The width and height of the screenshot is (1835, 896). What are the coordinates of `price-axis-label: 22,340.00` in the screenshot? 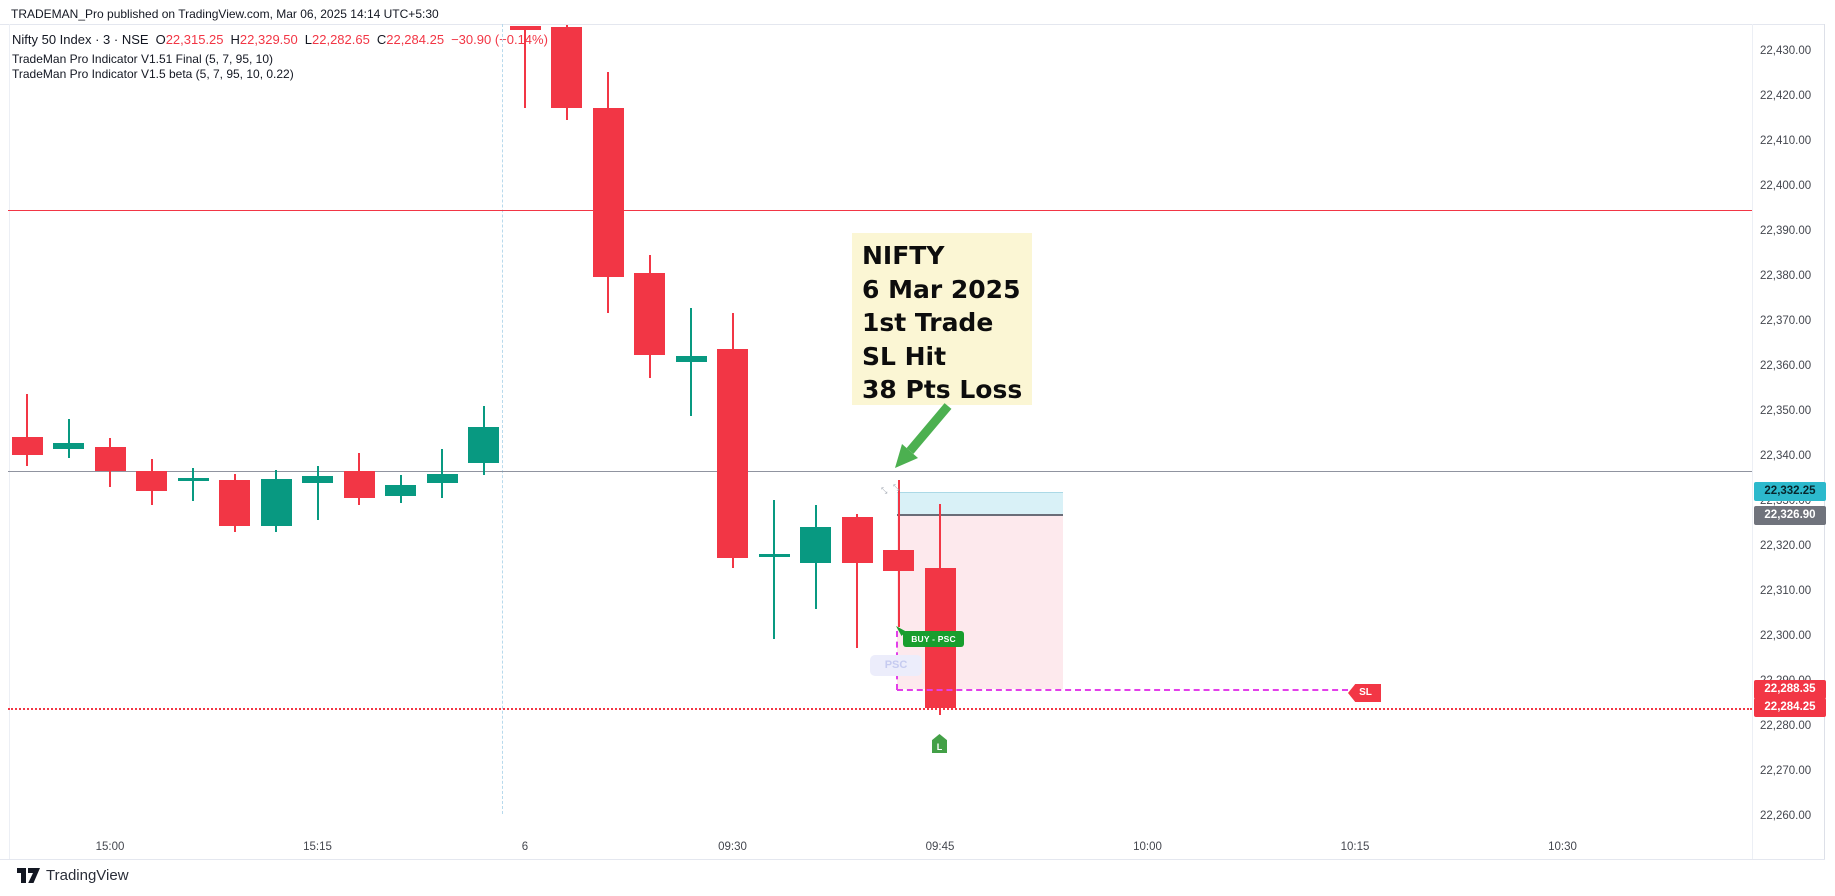 It's located at (1786, 456).